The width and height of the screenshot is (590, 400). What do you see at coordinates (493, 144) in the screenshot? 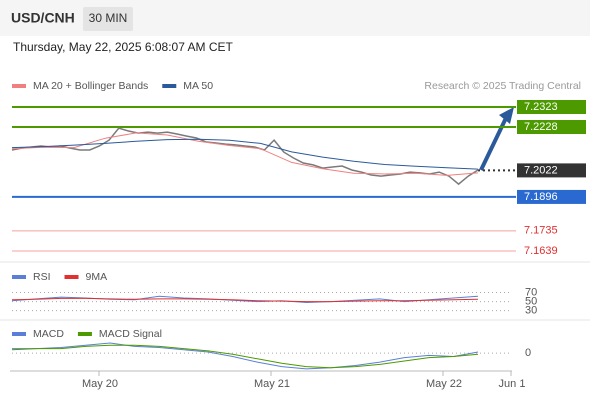
I see `forecast-arrow` at bounding box center [493, 144].